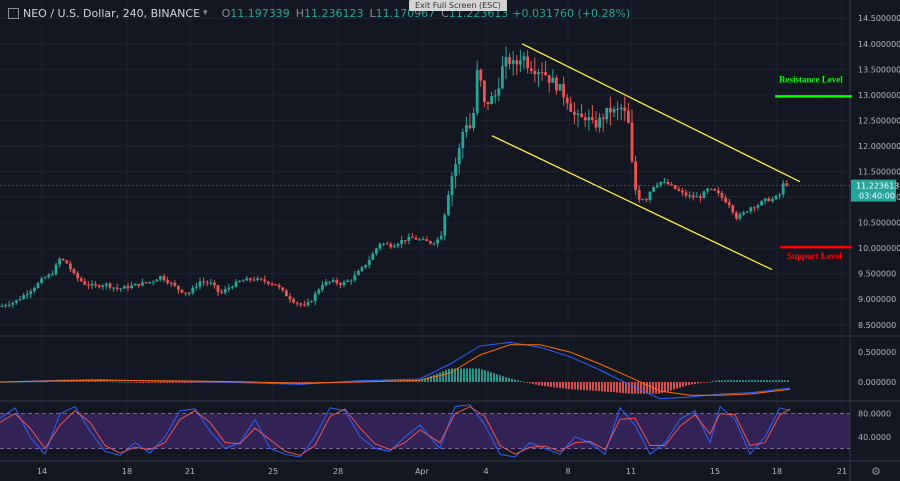  What do you see at coordinates (395, 370) in the screenshot?
I see `macd-signal-line` at bounding box center [395, 370].